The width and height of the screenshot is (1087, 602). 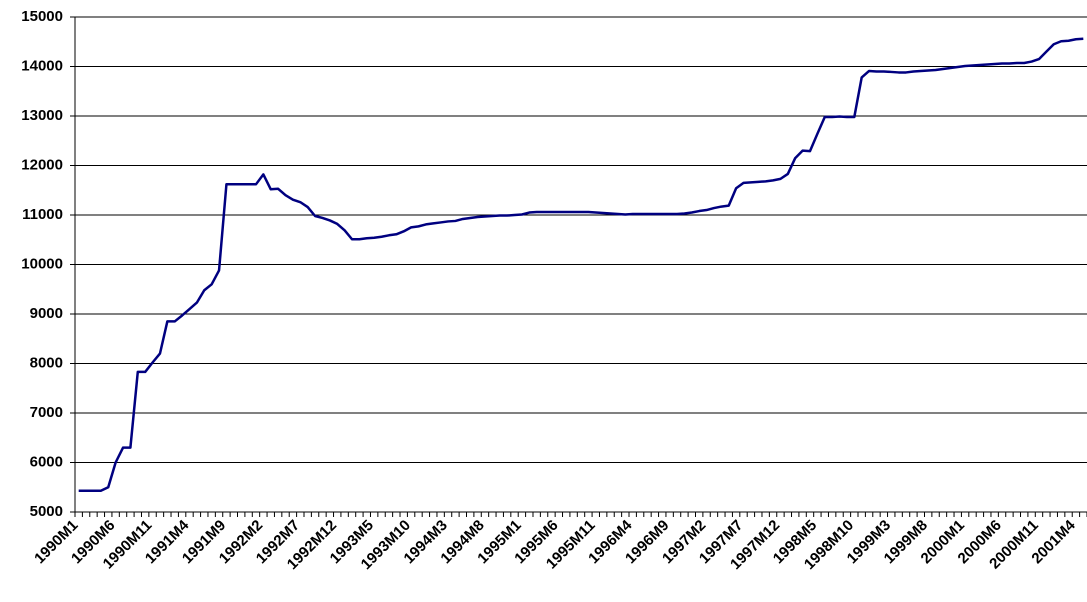 What do you see at coordinates (46, 461) in the screenshot?
I see `y-tick-label: 6000` at bounding box center [46, 461].